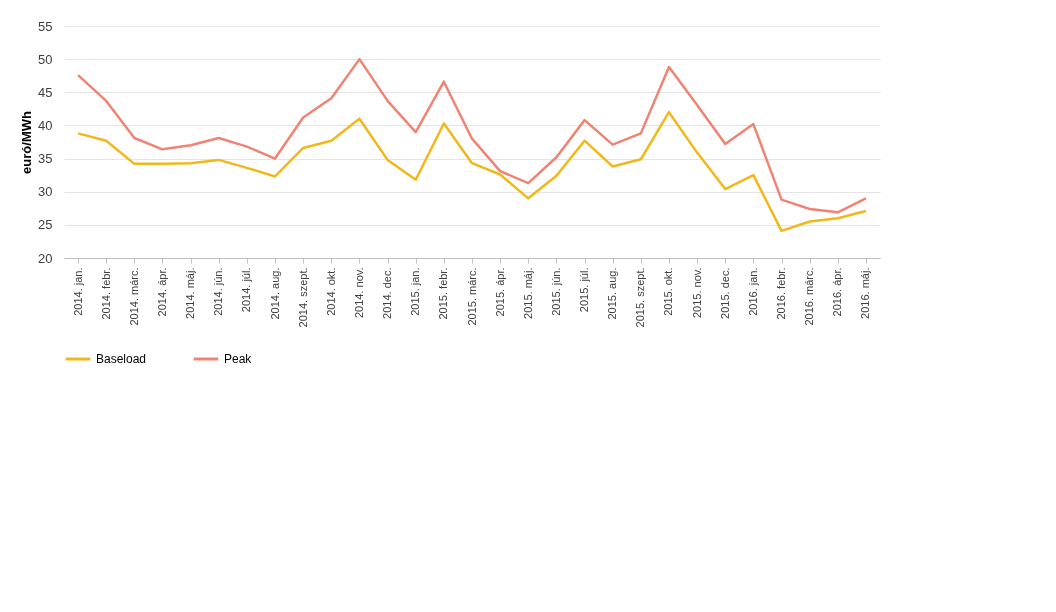 The image size is (1056, 612). I want to click on y-tick-label: 50, so click(45, 59).